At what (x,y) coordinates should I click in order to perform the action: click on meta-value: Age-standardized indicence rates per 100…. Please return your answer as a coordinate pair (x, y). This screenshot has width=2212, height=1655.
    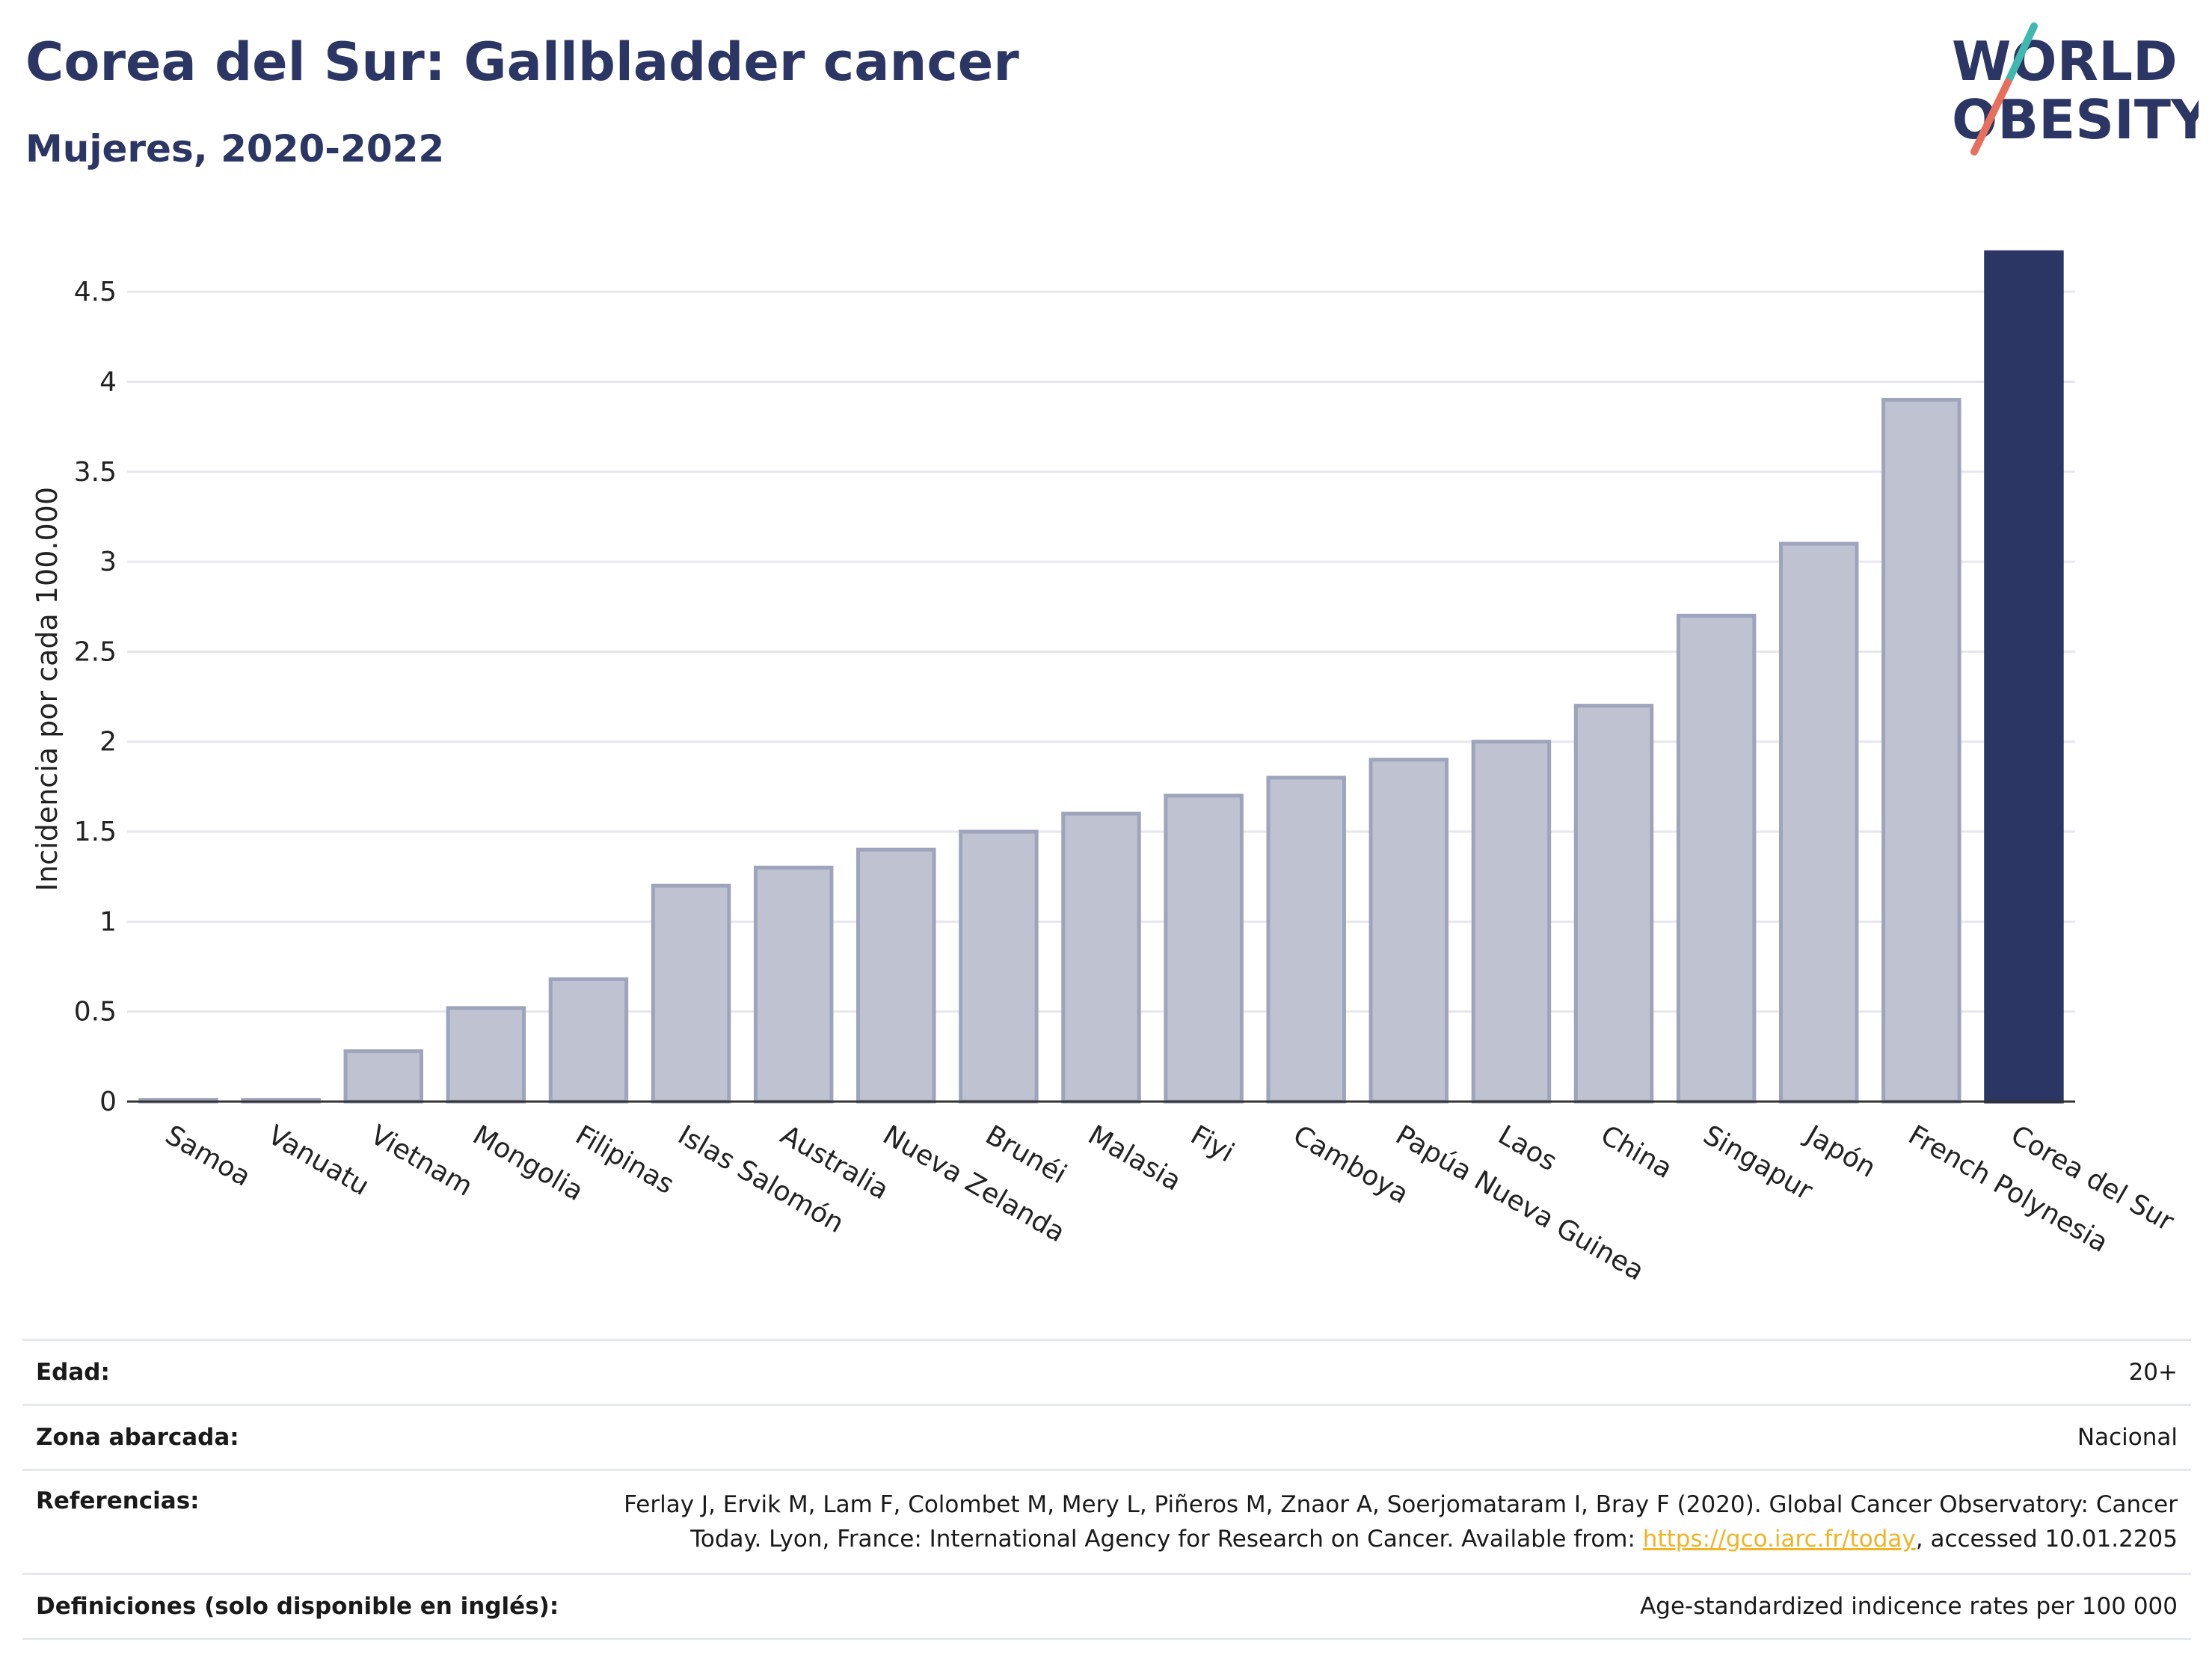
    Looking at the image, I should click on (1909, 1606).